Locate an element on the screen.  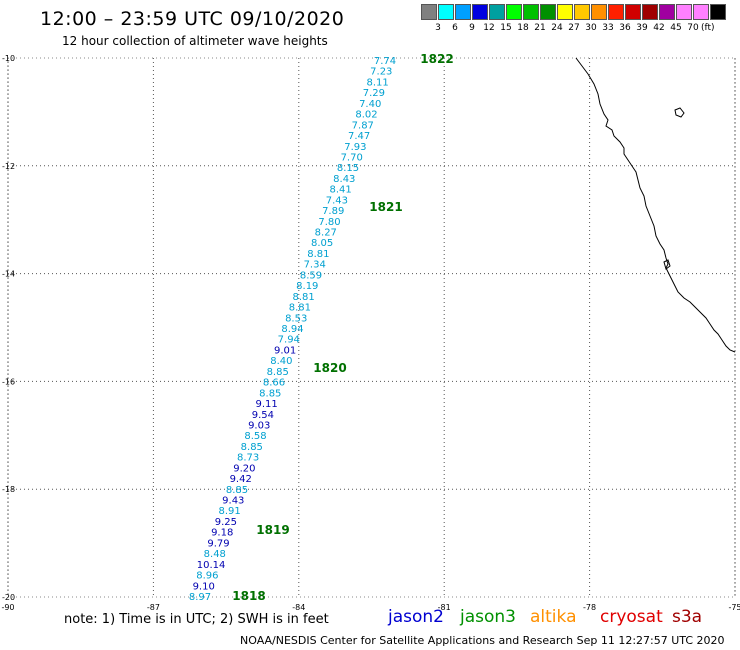
swh-value: 10.14 is located at coordinates (211, 565).